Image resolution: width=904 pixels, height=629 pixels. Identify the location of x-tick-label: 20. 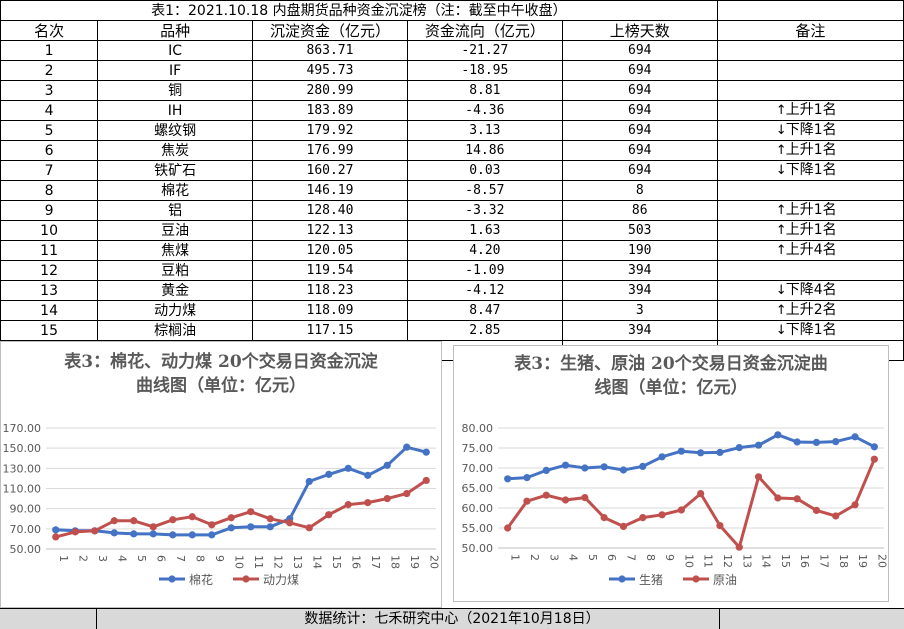
(881, 561).